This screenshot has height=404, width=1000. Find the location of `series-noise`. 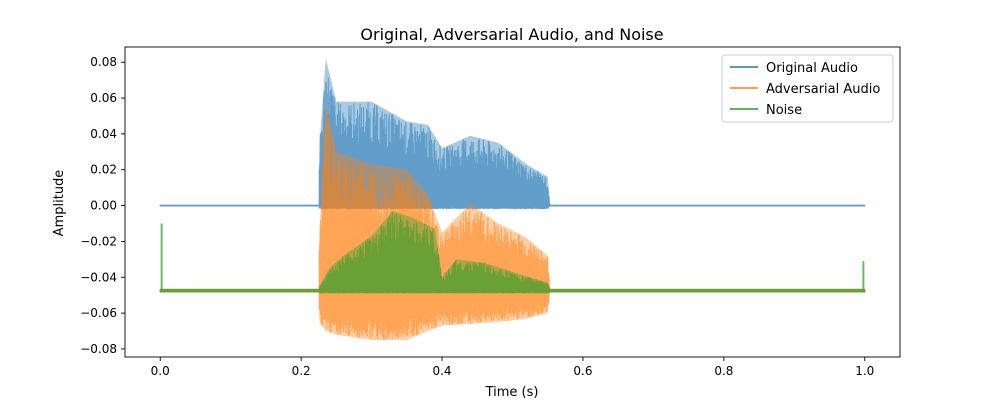

series-noise is located at coordinates (512, 252).